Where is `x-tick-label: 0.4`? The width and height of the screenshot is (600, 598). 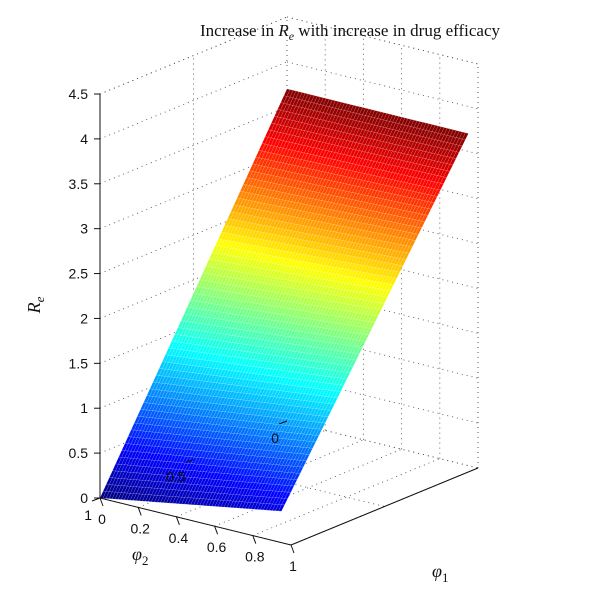 x-tick-label: 0.4 is located at coordinates (179, 538).